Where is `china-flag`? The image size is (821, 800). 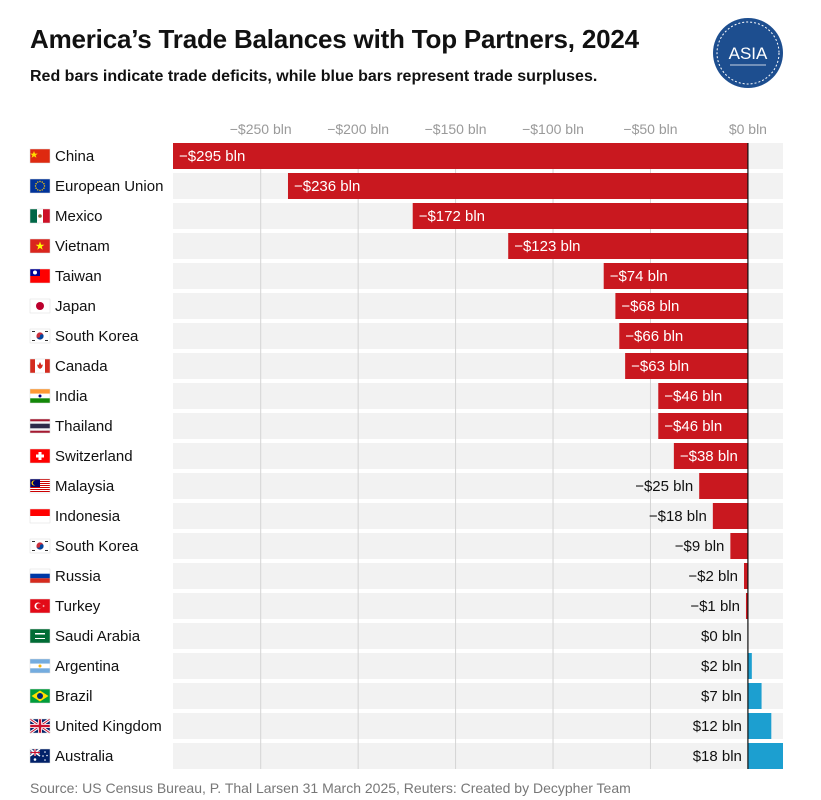
china-flag is located at coordinates (40, 156).